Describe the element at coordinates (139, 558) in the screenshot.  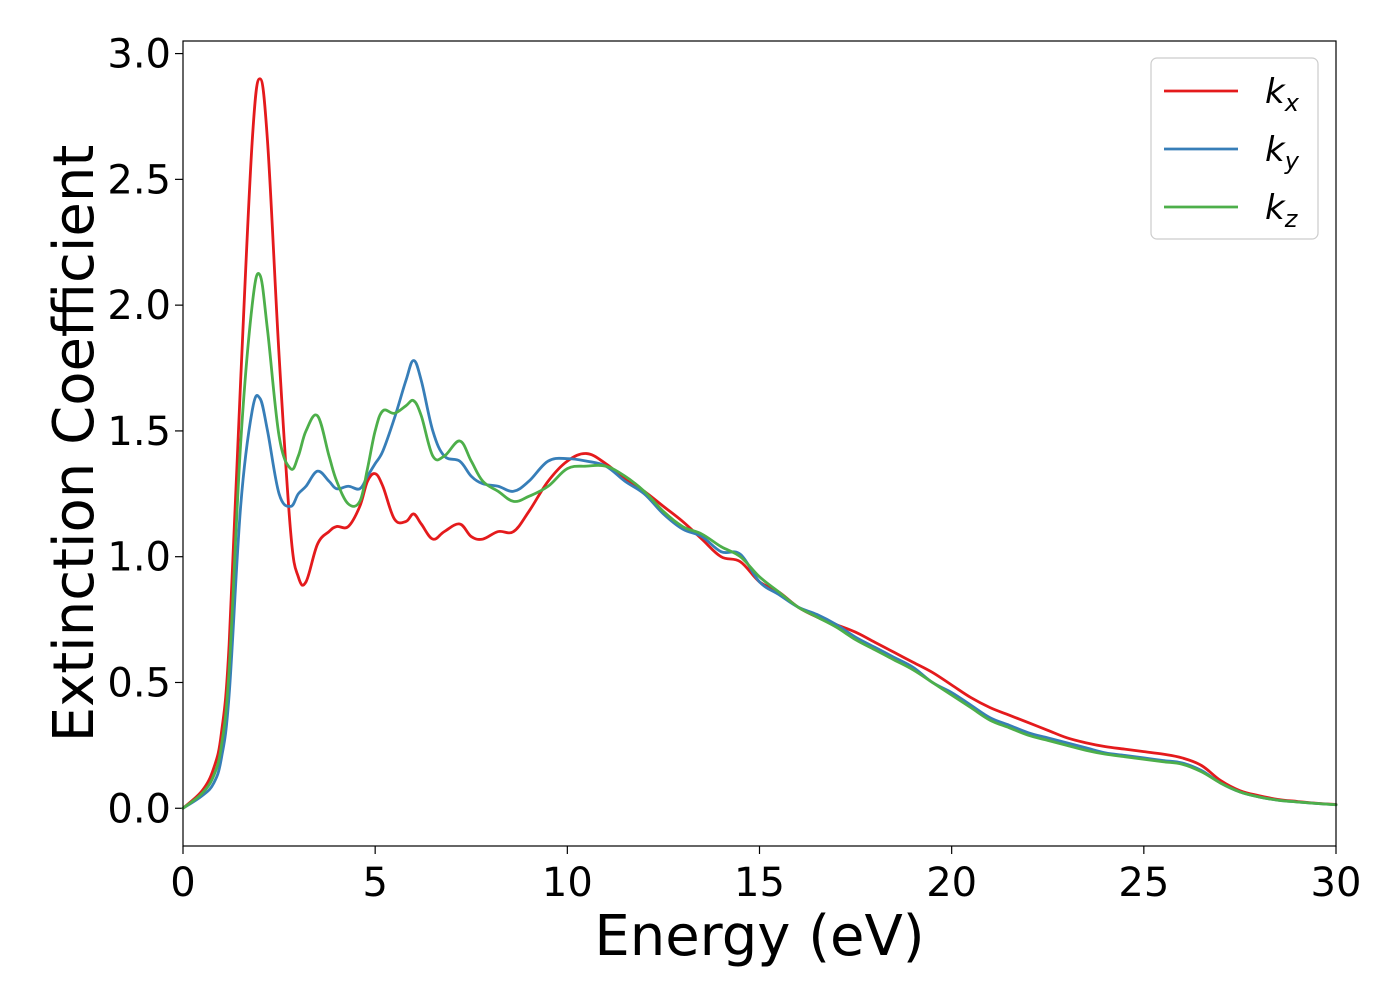
I see `y-tick-label: 1.0` at that location.